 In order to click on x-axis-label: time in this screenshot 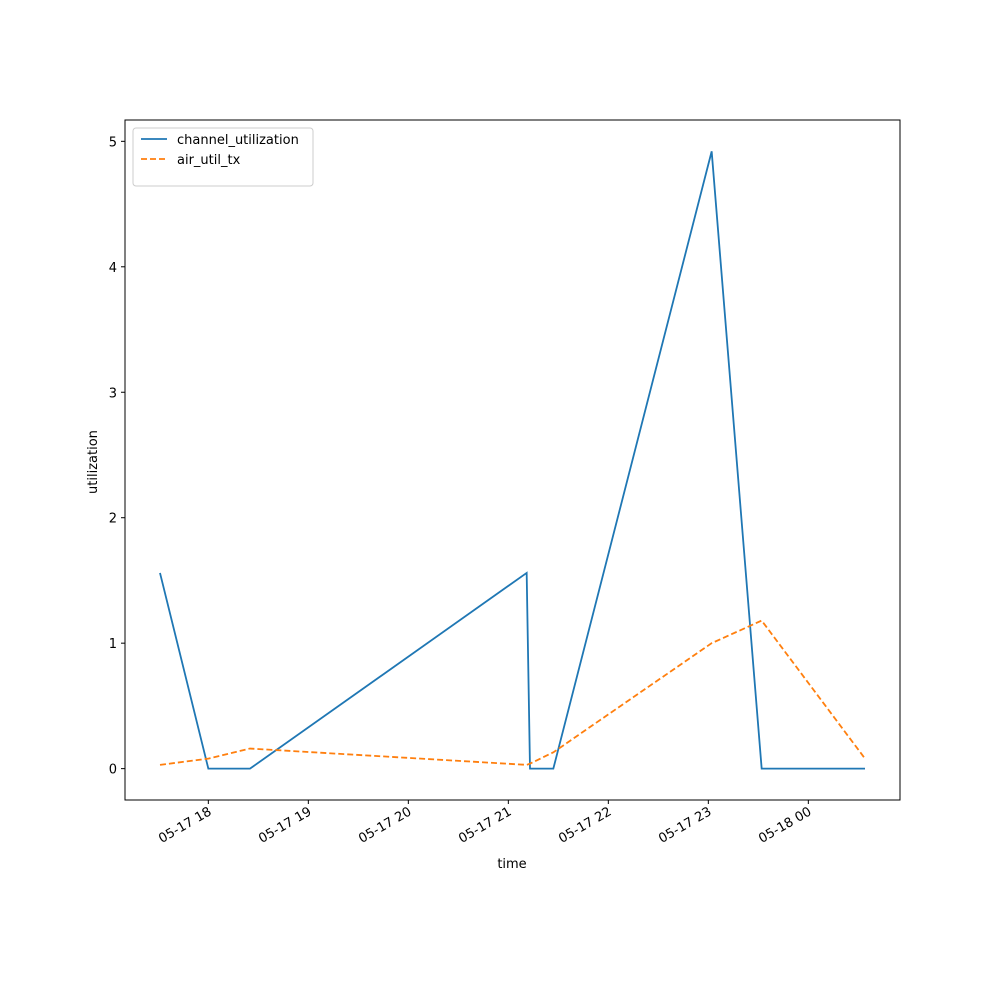, I will do `click(511, 864)`.